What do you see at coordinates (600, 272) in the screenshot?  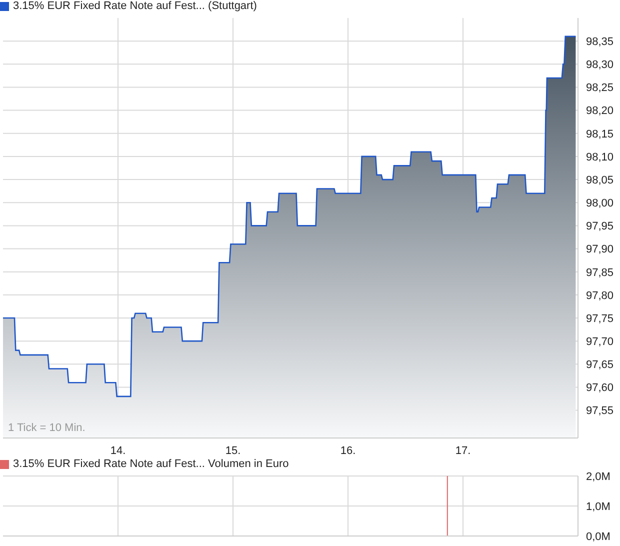 I see `y-tick-label: 97,85` at bounding box center [600, 272].